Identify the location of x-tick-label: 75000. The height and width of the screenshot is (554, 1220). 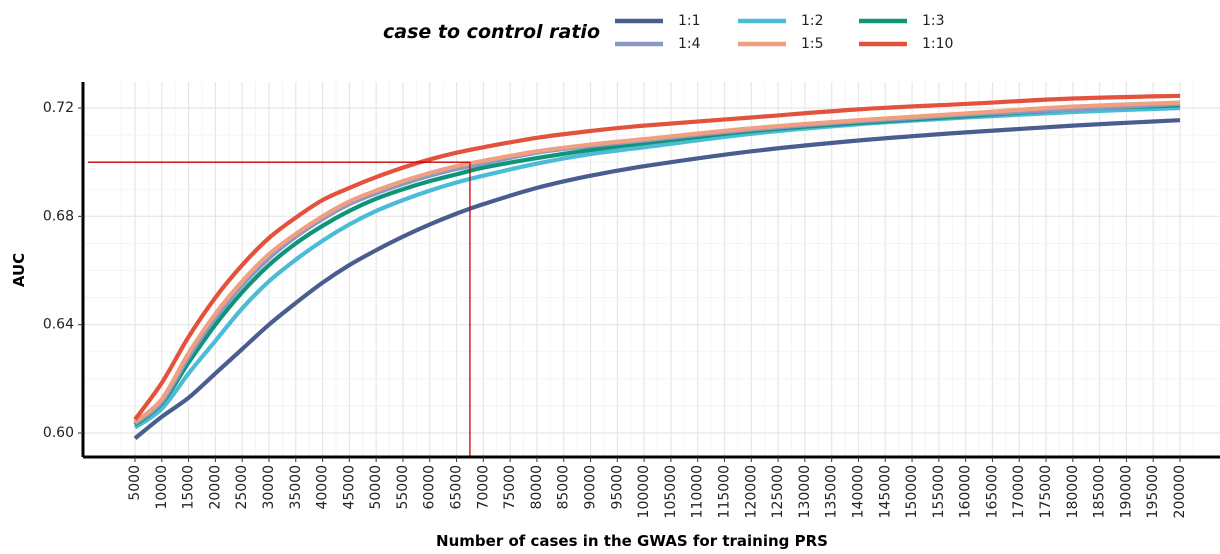
(510, 487).